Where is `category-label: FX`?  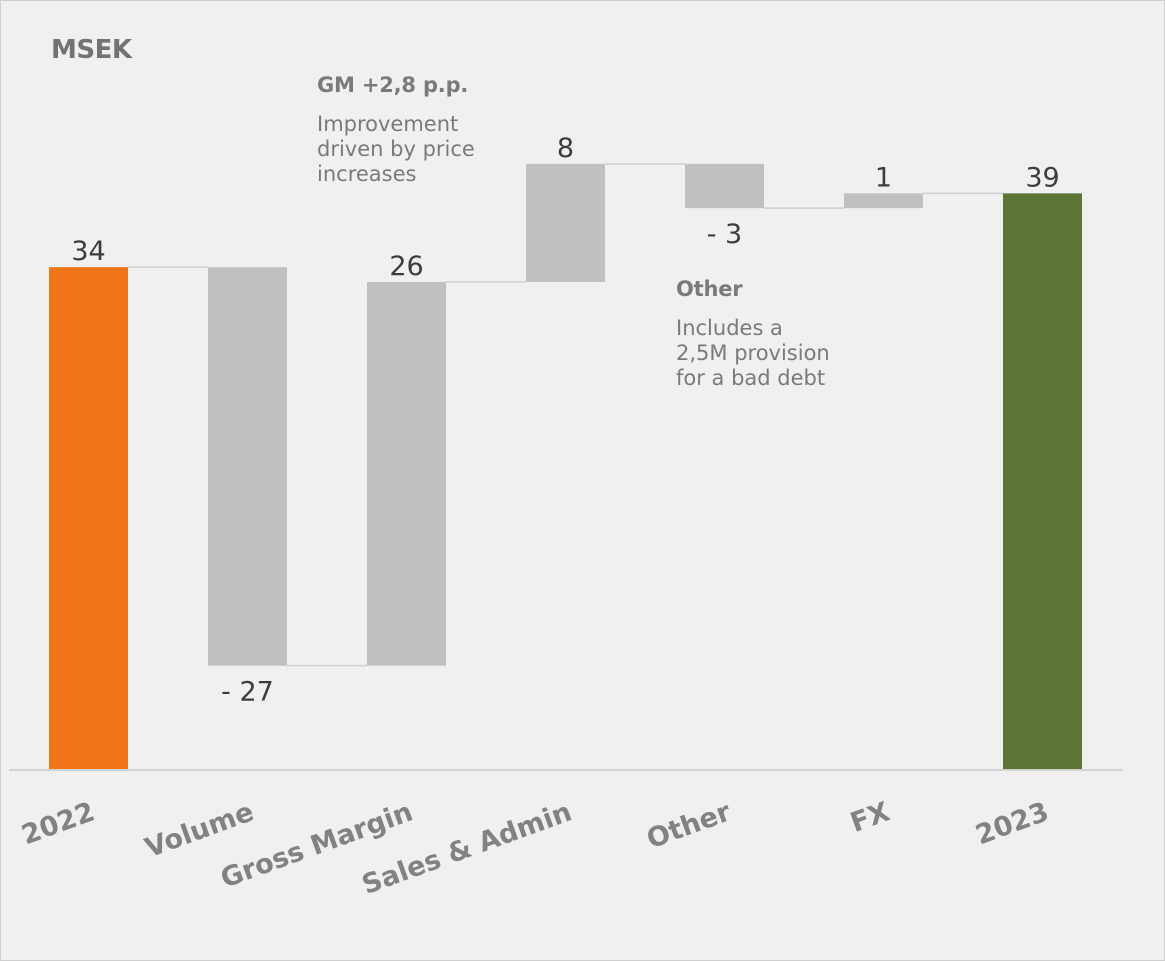
category-label: FX is located at coordinates (870, 817).